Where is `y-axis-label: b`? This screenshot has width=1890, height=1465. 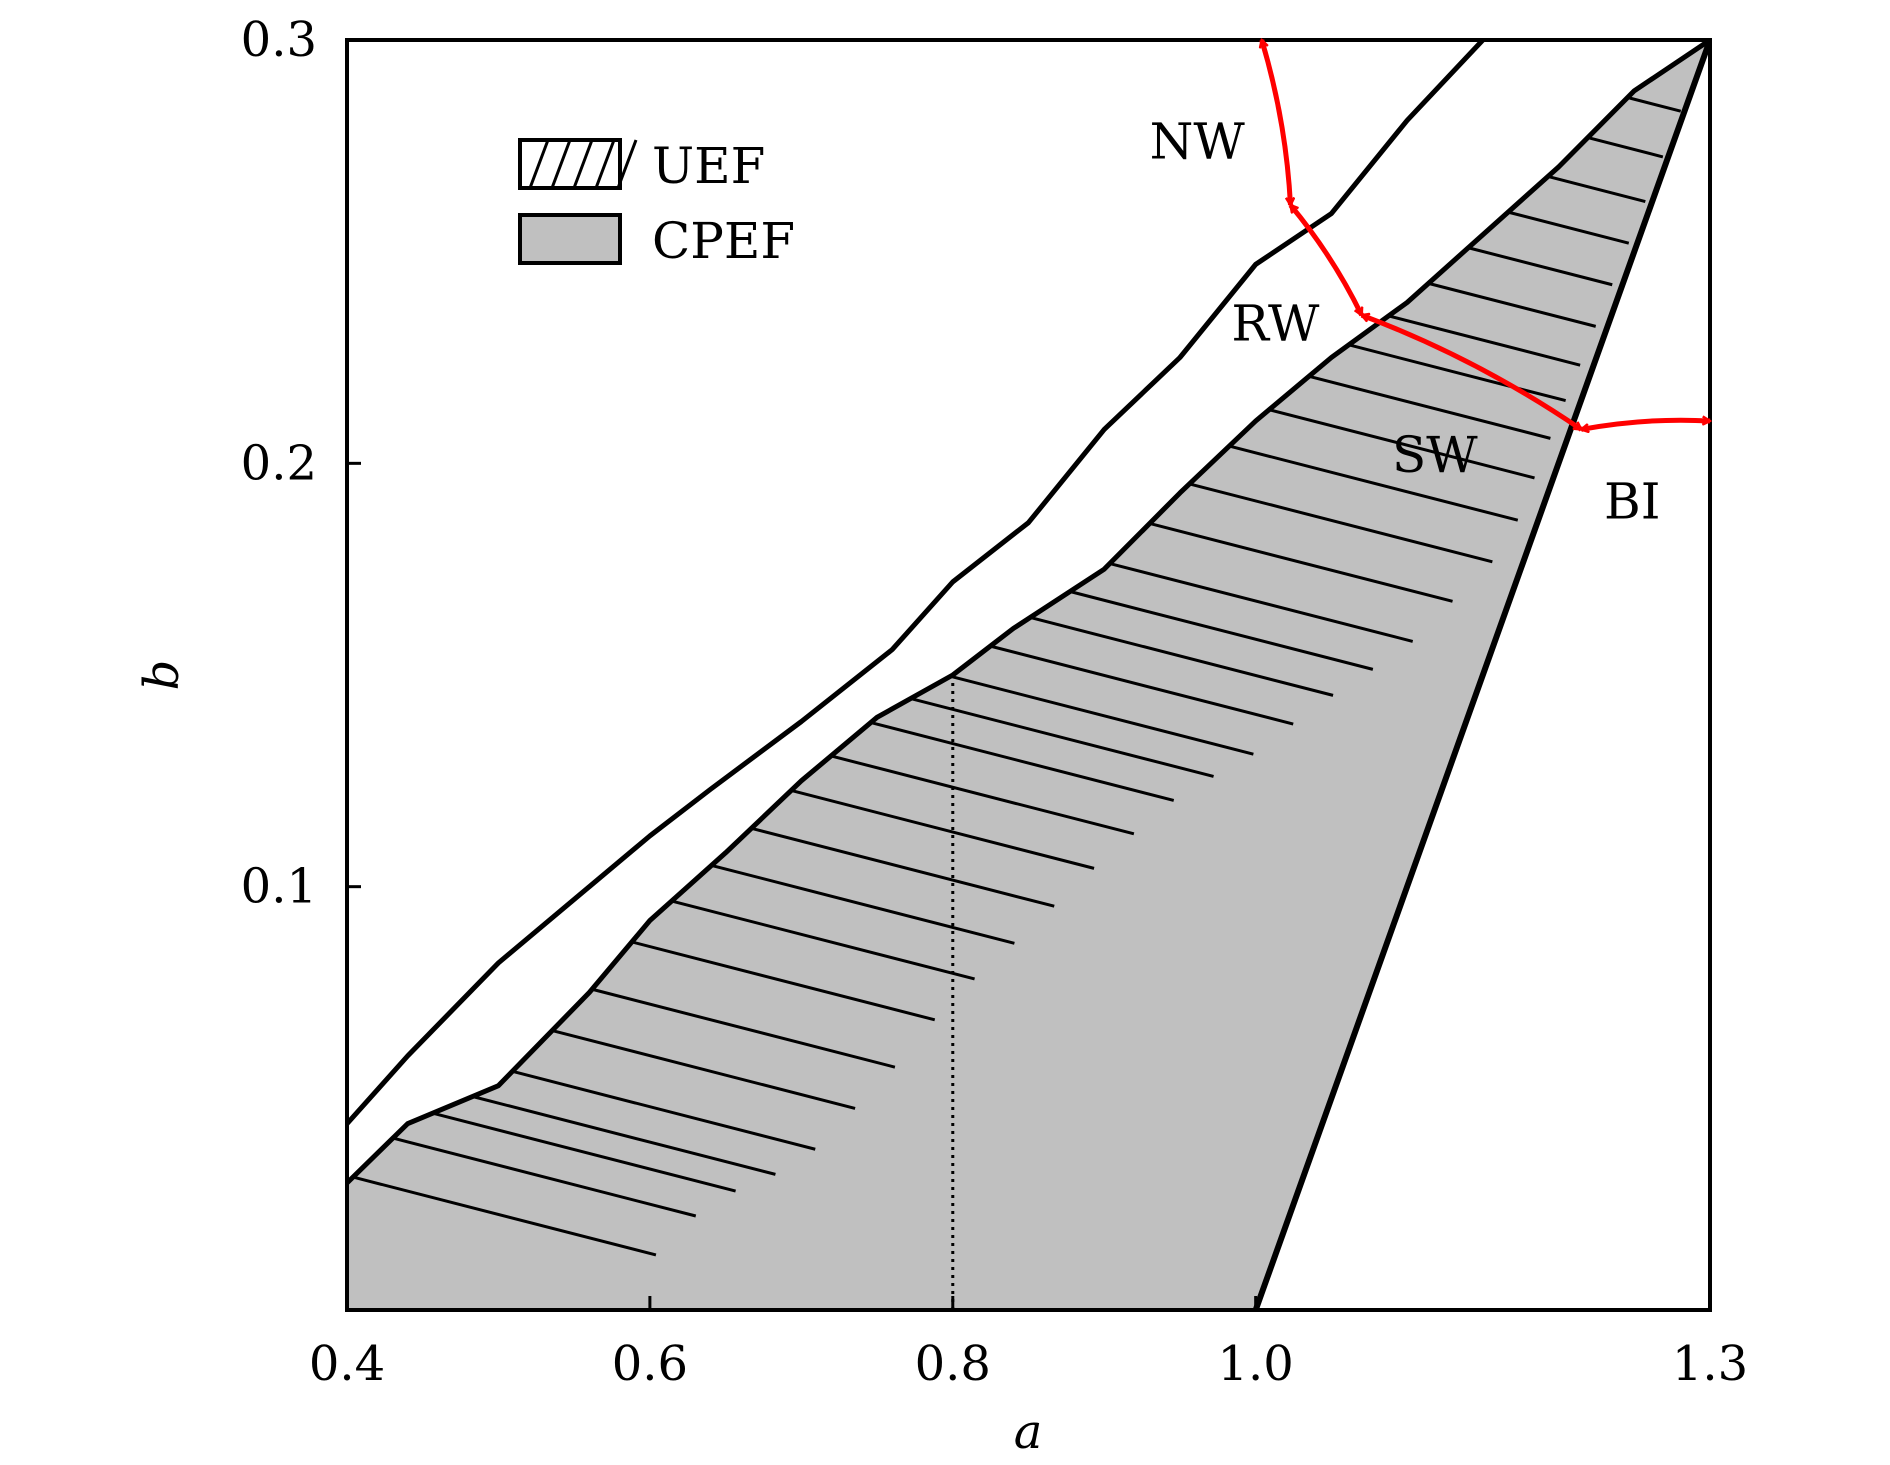
y-axis-label: b is located at coordinates (162, 675).